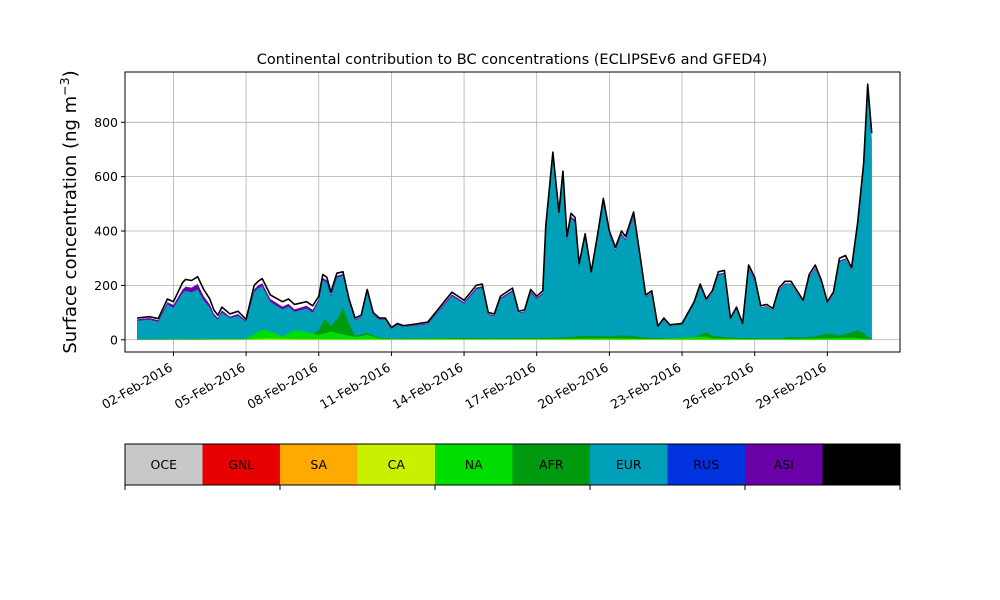 The height and width of the screenshot is (600, 1000). I want to click on x-tick-label-3: 11-Feb-2016, so click(355, 386).